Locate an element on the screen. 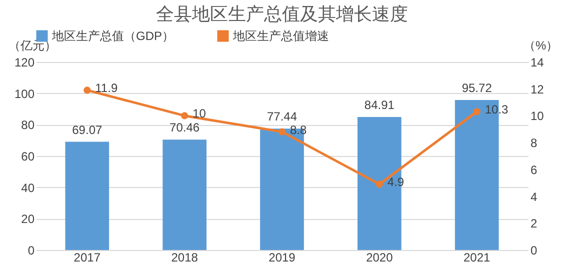 This screenshot has height=269, width=566. y2-tick-label: 14 is located at coordinates (537, 63).